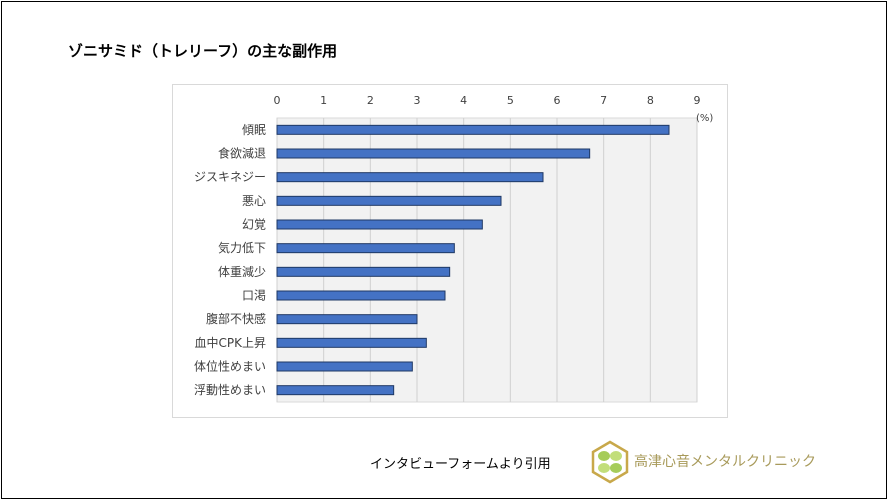  Describe the element at coordinates (460, 464) in the screenshot. I see `citation-text: インタビューフォームより引用` at that location.